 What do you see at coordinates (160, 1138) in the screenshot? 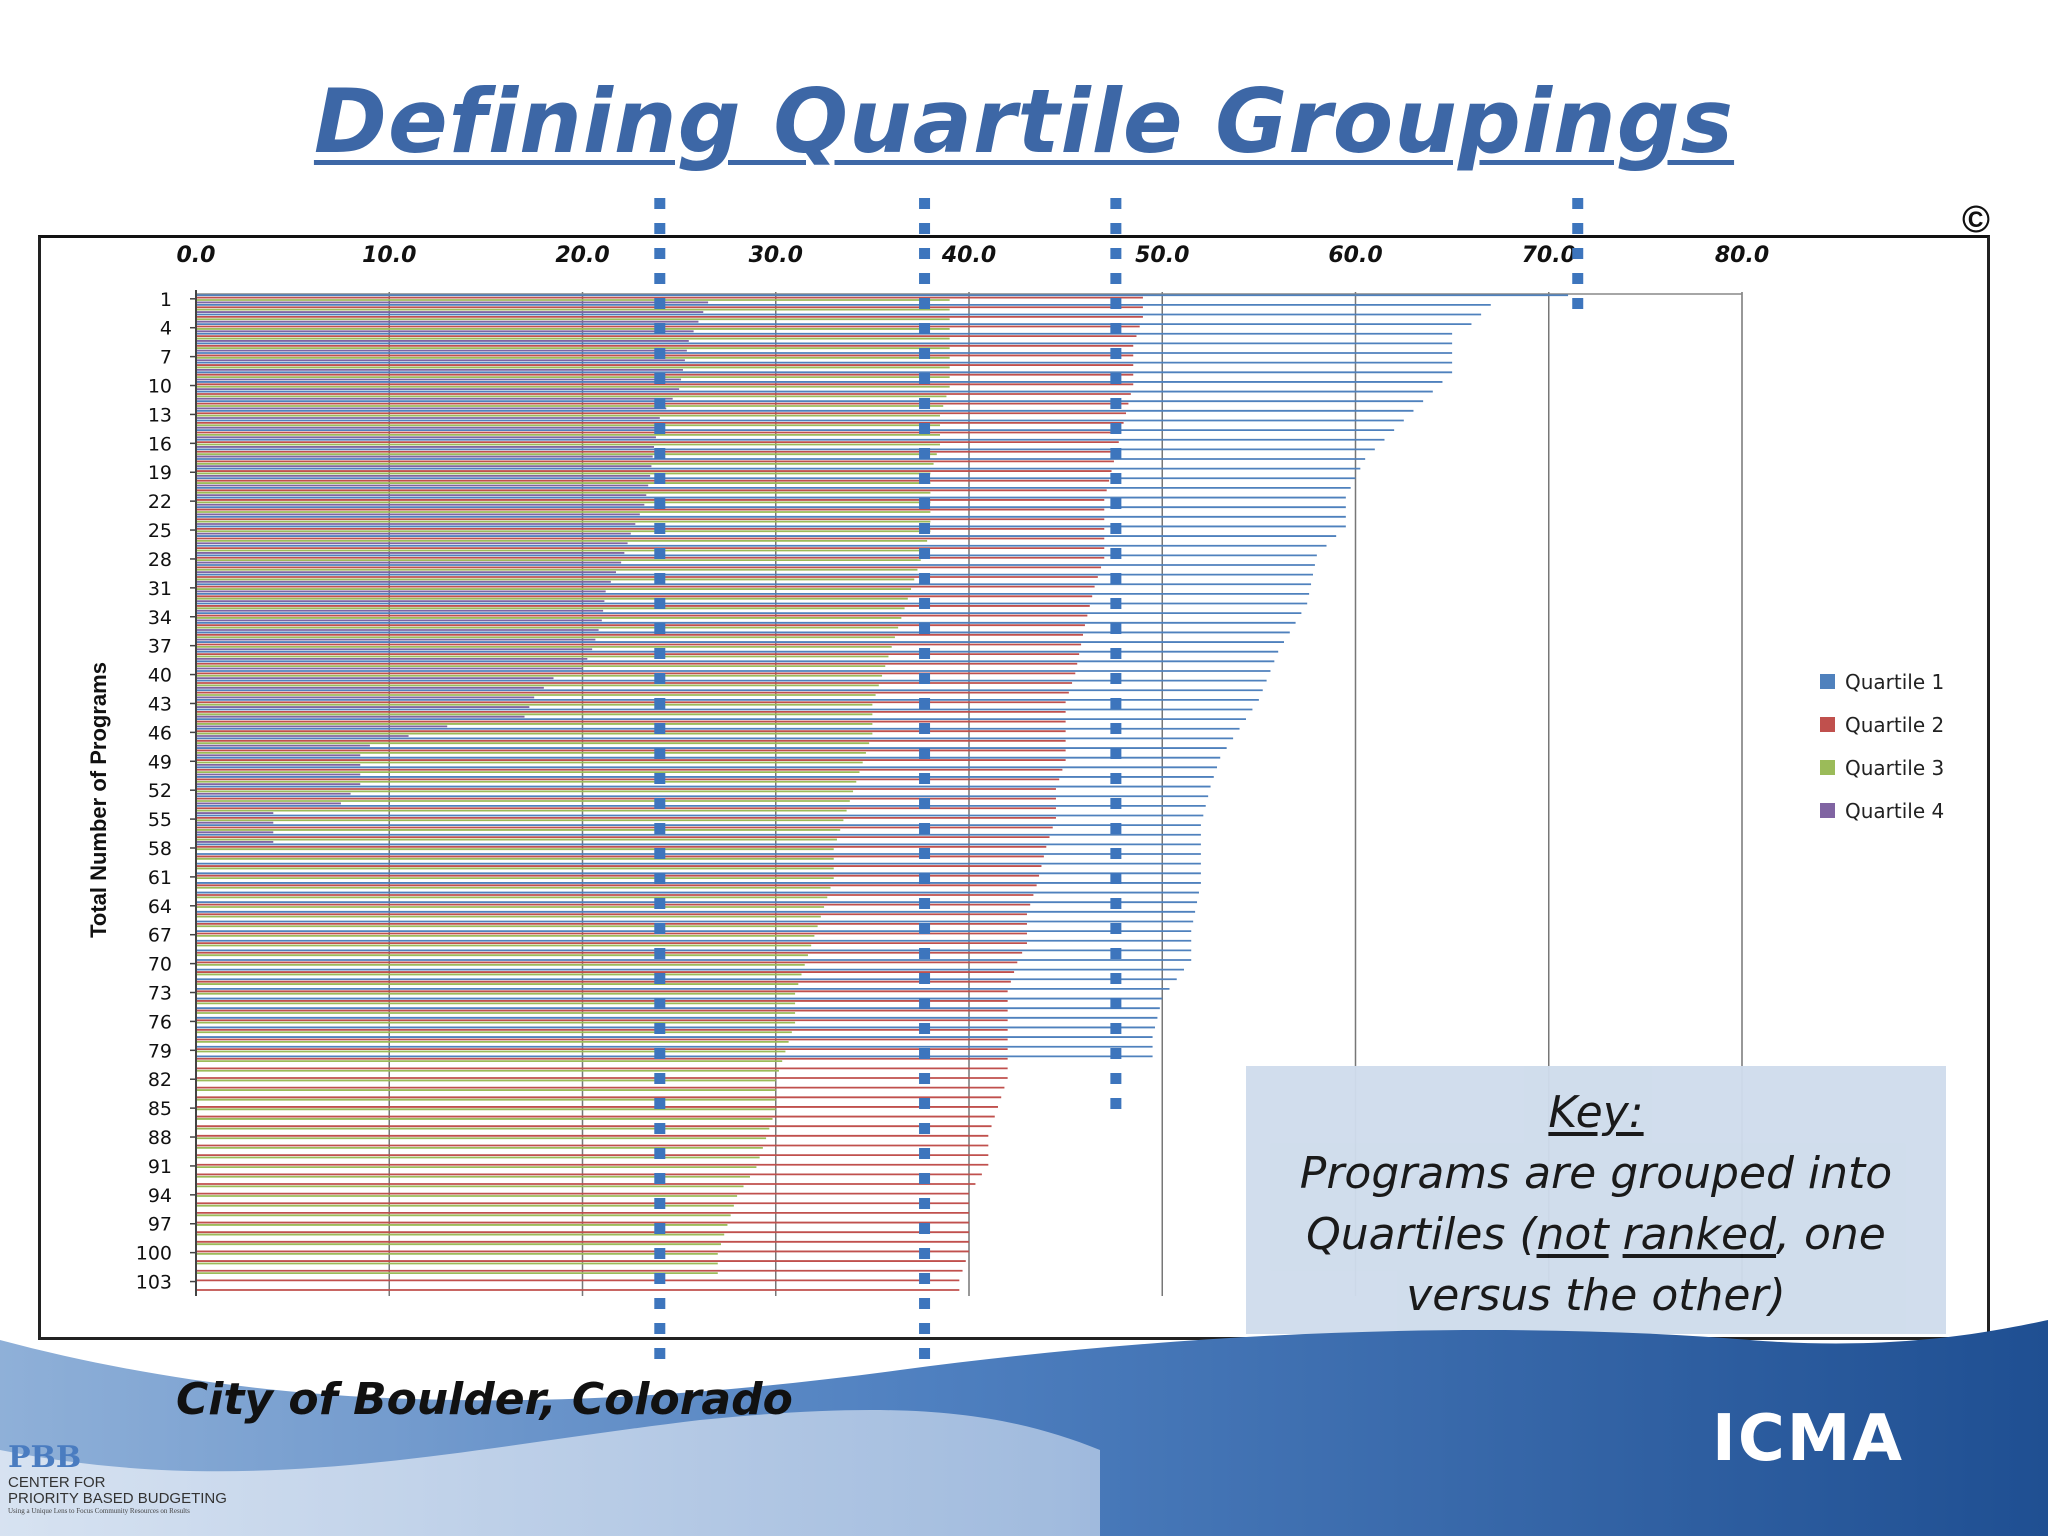
I see `y-tick-label: 88` at bounding box center [160, 1138].